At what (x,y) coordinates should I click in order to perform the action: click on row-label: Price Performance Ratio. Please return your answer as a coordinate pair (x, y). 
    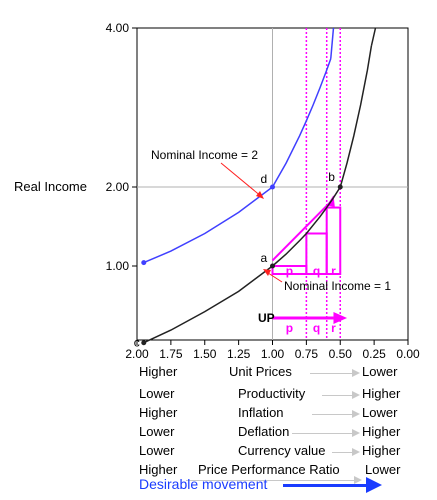
    Looking at the image, I should click on (269, 469).